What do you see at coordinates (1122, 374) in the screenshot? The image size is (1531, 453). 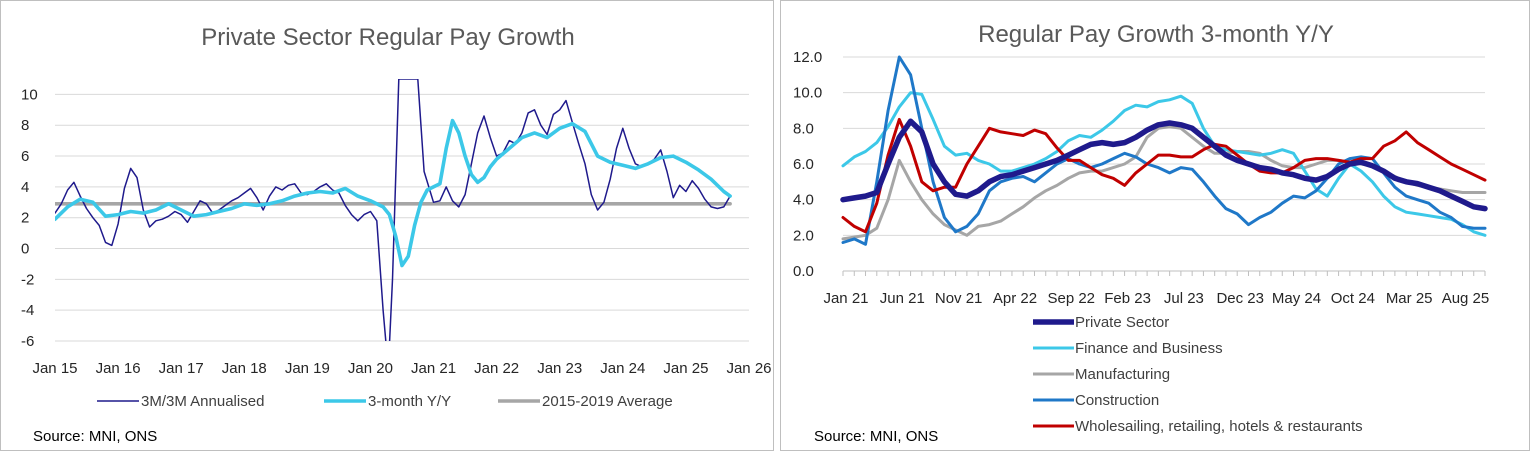 I see `legend-label-manufacturing: Manufacturing` at bounding box center [1122, 374].